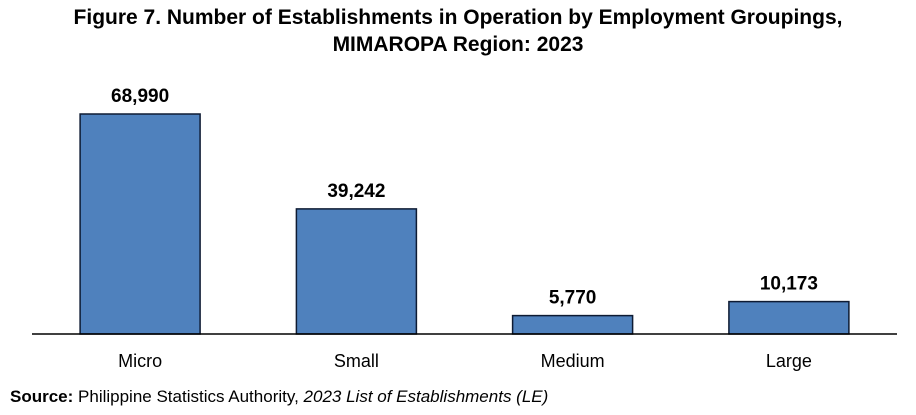  Describe the element at coordinates (573, 361) in the screenshot. I see `category-label-medium: Medium` at that location.